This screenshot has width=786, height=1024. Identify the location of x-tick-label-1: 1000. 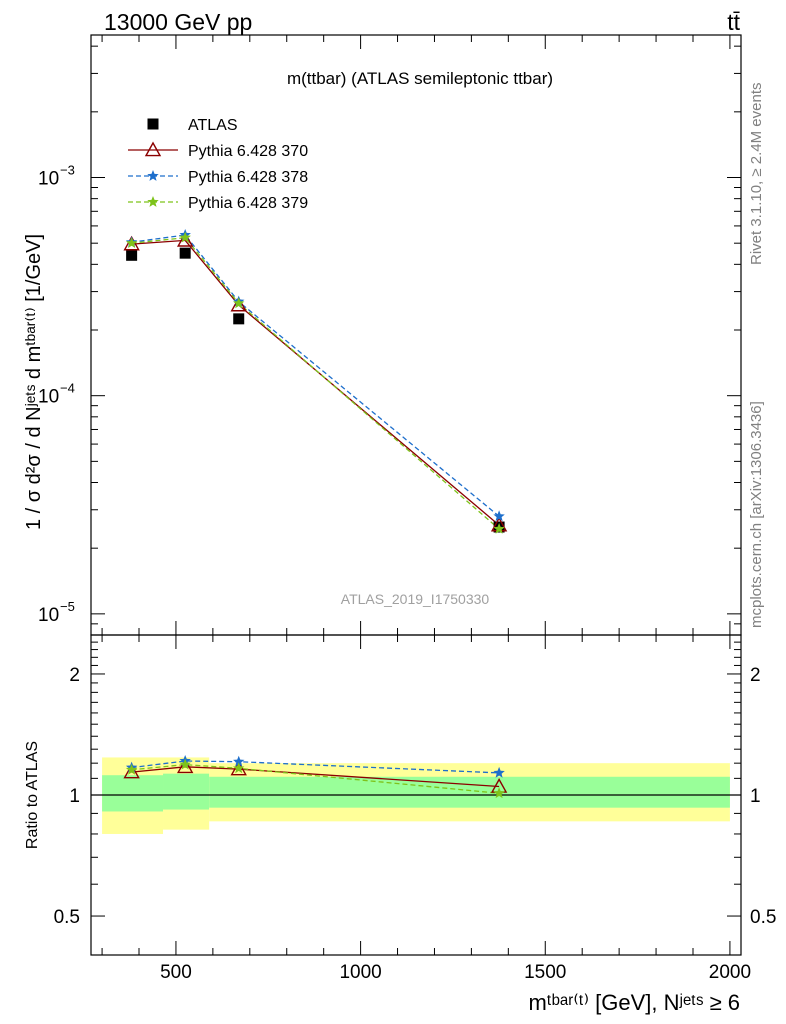
(360, 972).